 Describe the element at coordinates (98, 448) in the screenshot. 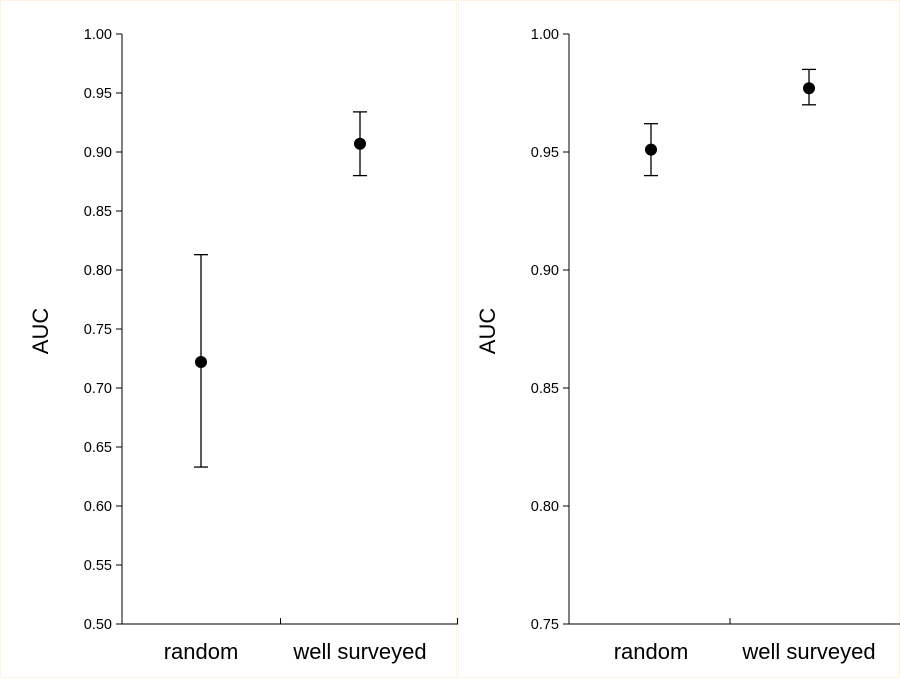

I see `y-tick-label: 0.65` at that location.